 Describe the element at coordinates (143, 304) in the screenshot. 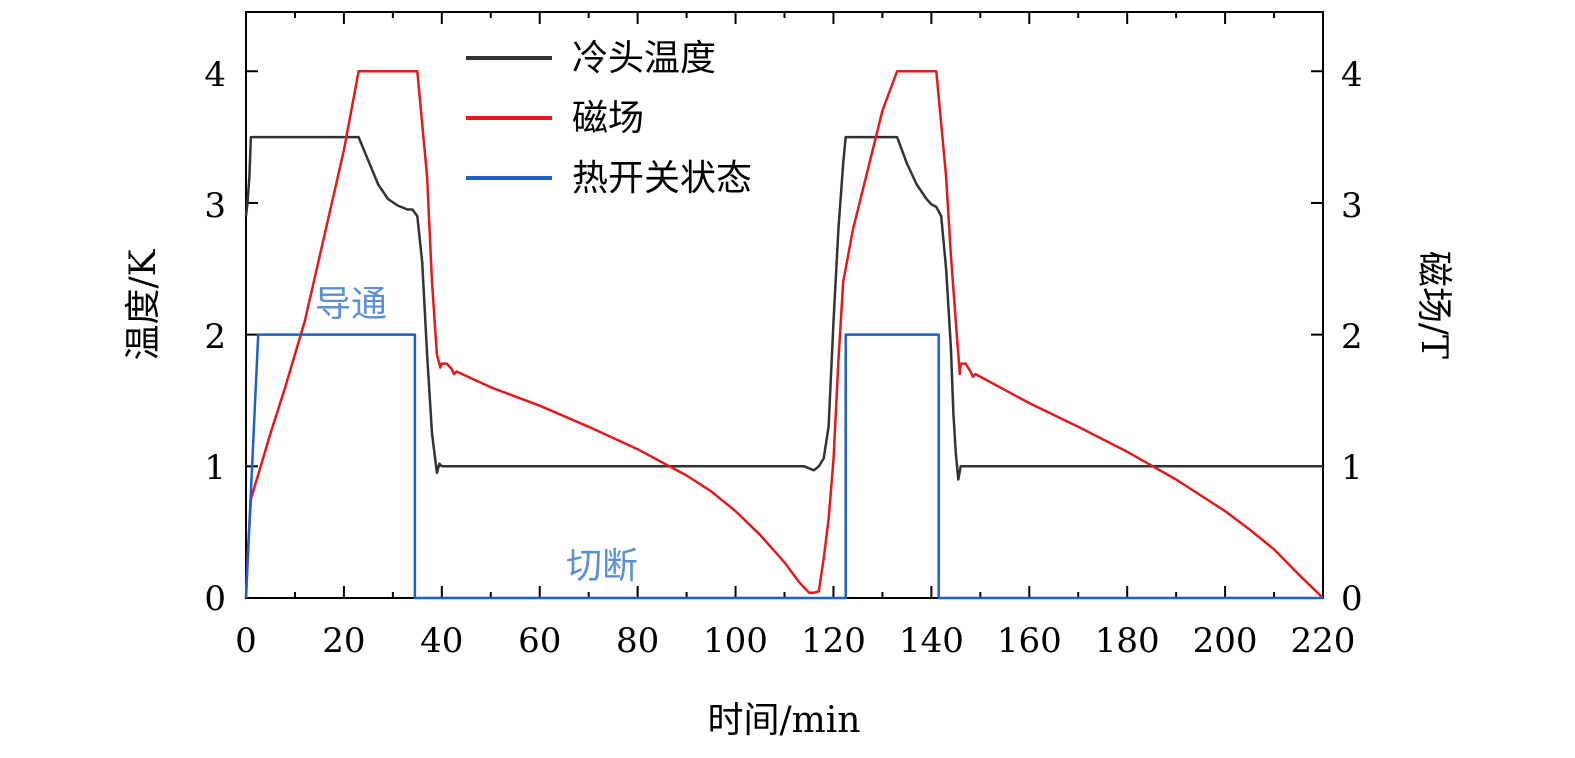

I see `y-left-axis-title: 温度/K` at that location.